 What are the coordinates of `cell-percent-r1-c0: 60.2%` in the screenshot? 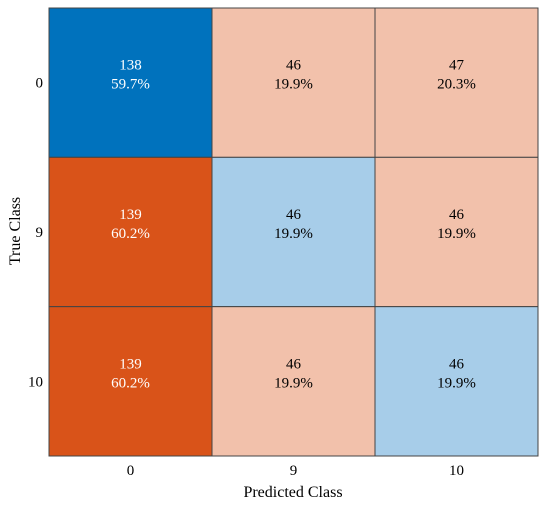 It's located at (130, 234).